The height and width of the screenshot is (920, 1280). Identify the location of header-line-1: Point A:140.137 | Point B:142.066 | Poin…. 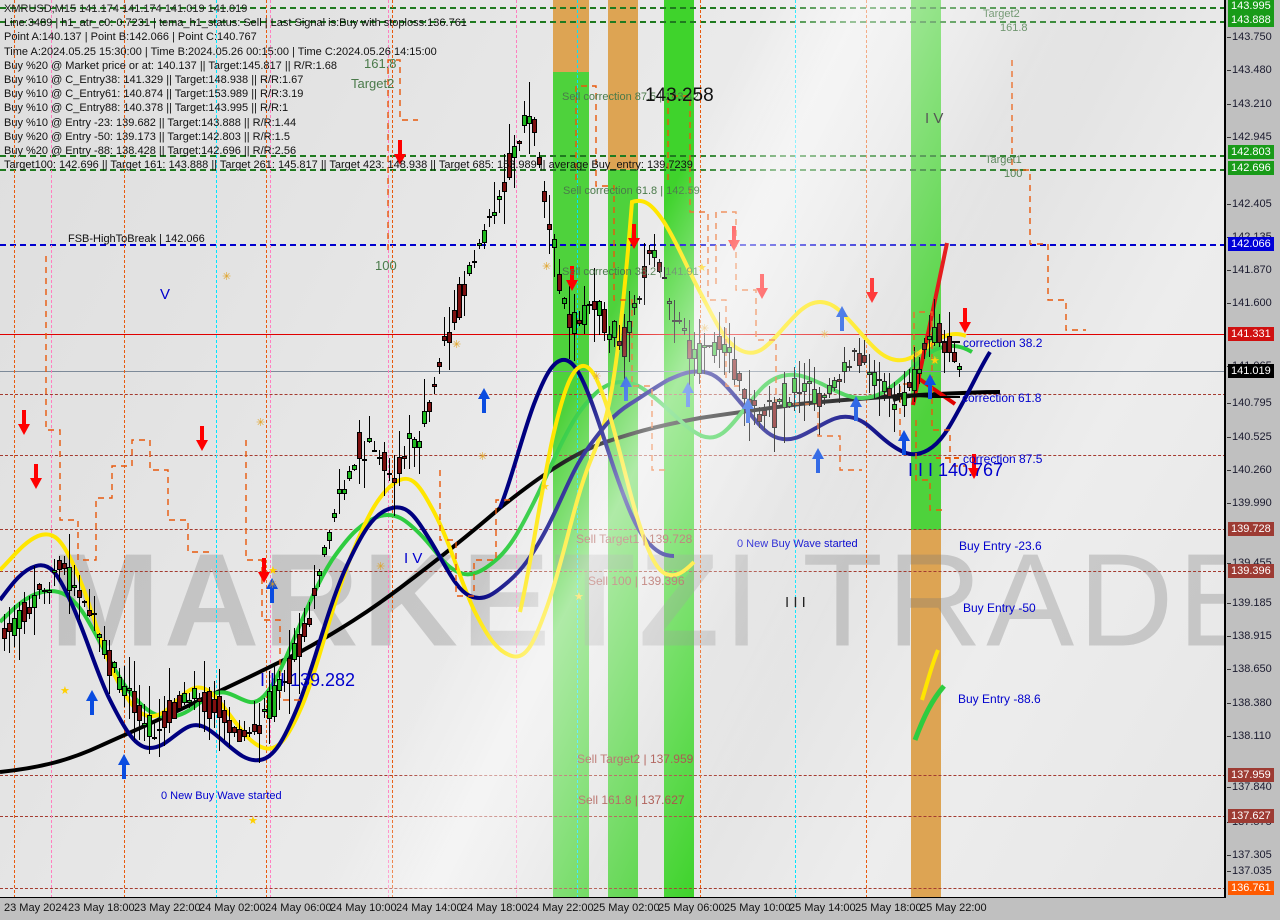
(130, 37).